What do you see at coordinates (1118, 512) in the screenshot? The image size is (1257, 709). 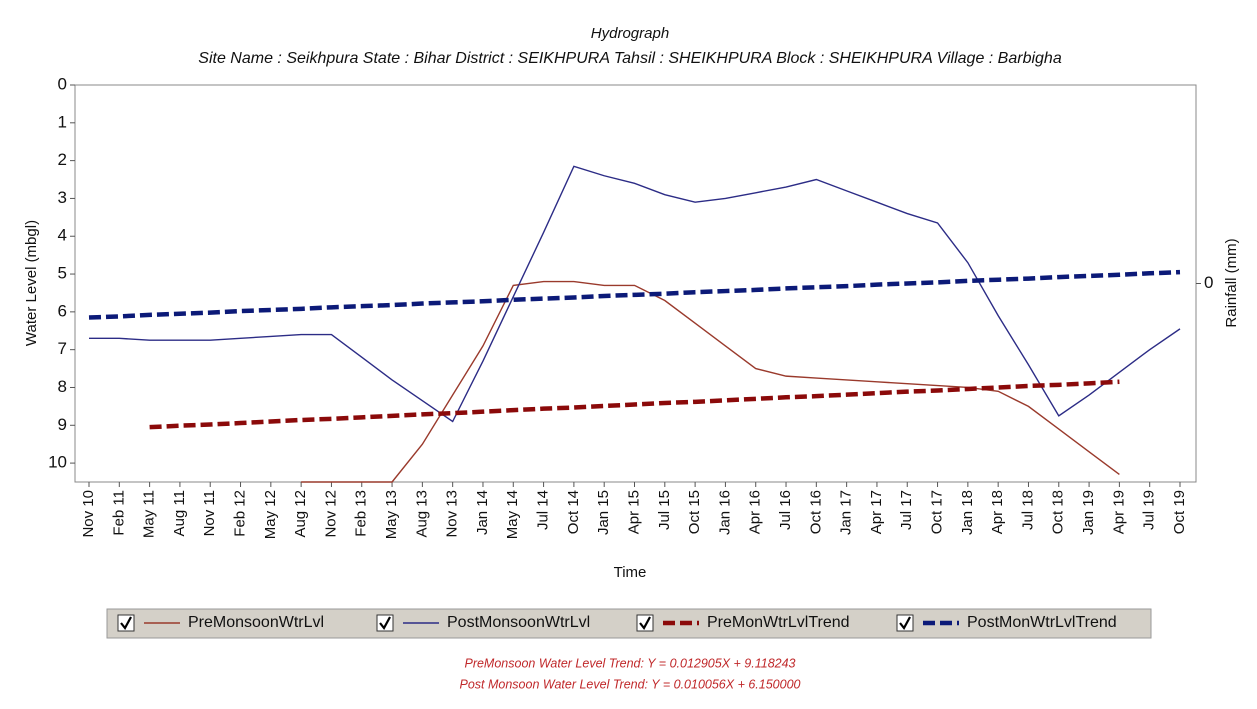 I see `x-tick-label: Apr 19` at bounding box center [1118, 512].